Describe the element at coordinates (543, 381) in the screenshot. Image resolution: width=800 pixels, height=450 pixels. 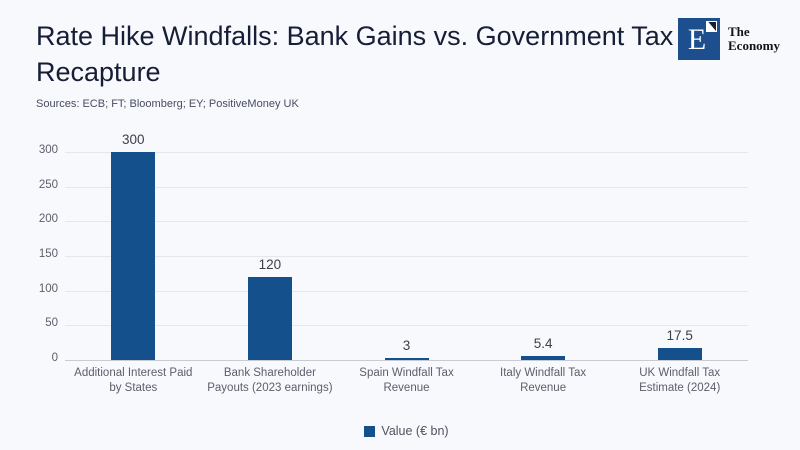
I see `x-axis-category-label: Italy Windfall Tax Revenue` at that location.